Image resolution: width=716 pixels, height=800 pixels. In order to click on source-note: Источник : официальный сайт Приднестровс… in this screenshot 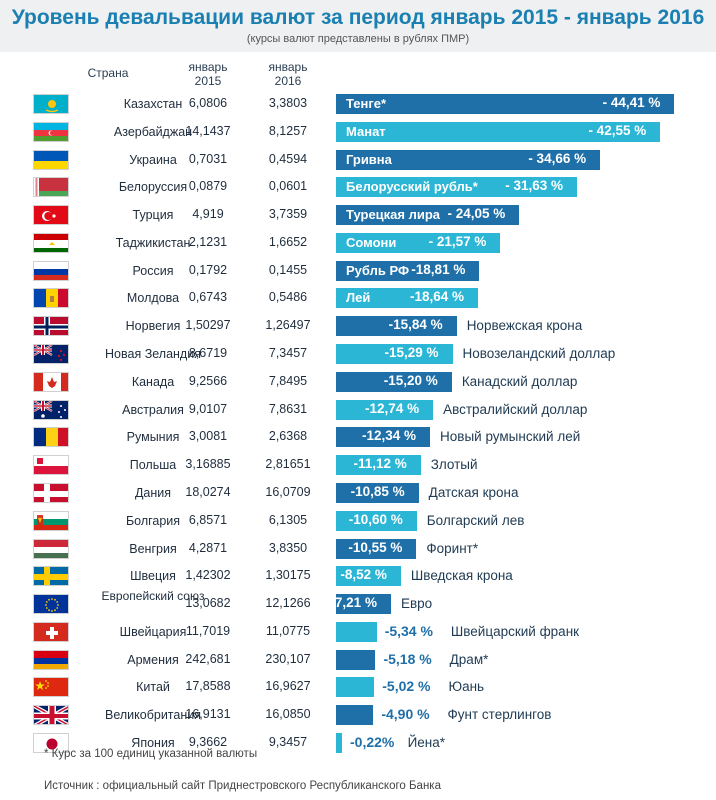, I will do `click(242, 786)`.